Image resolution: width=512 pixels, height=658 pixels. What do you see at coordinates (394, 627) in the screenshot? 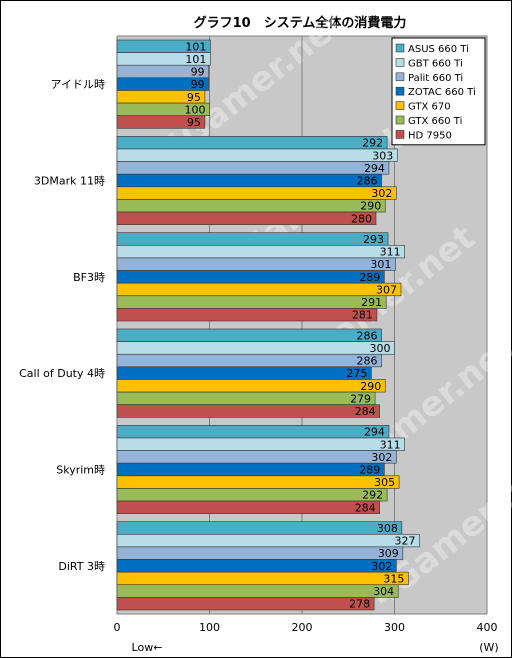
I see `x-tick-label: 300` at bounding box center [394, 627].